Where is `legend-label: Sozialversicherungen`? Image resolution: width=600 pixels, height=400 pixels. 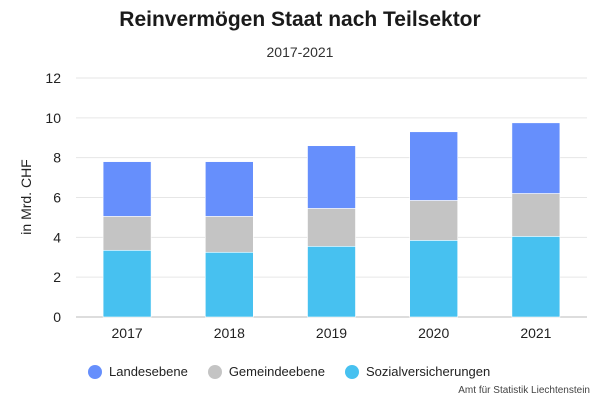 legend-label: Sozialversicherungen is located at coordinates (428, 371).